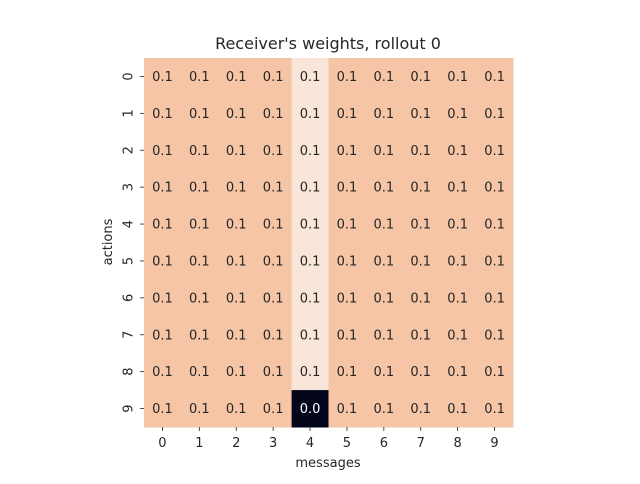 The width and height of the screenshot is (640, 484). What do you see at coordinates (273, 443) in the screenshot?
I see `x-tick-label: 3` at bounding box center [273, 443].